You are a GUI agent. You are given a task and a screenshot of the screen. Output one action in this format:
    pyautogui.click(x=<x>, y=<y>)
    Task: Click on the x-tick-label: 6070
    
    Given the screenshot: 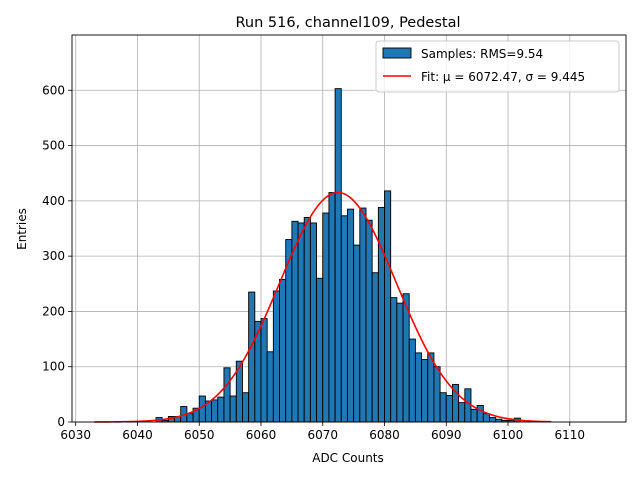 What is the action you would take?
    pyautogui.click(x=322, y=435)
    